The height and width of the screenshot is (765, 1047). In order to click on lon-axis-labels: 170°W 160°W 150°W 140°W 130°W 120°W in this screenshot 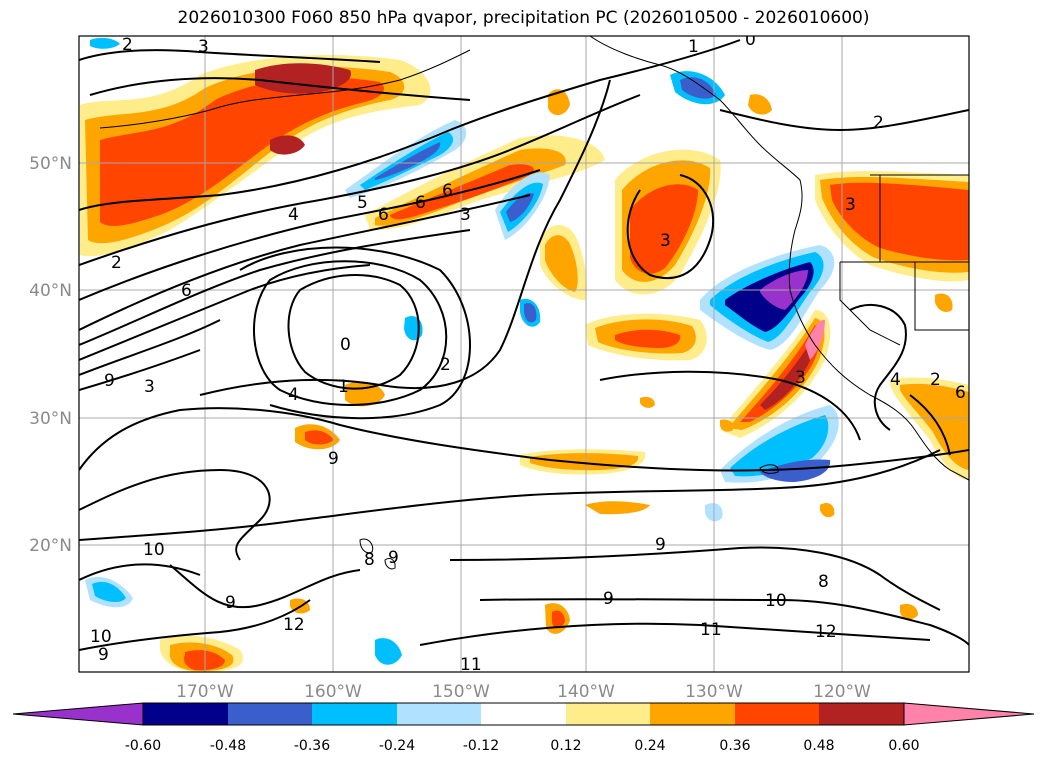, I will do `click(523, 692)`.